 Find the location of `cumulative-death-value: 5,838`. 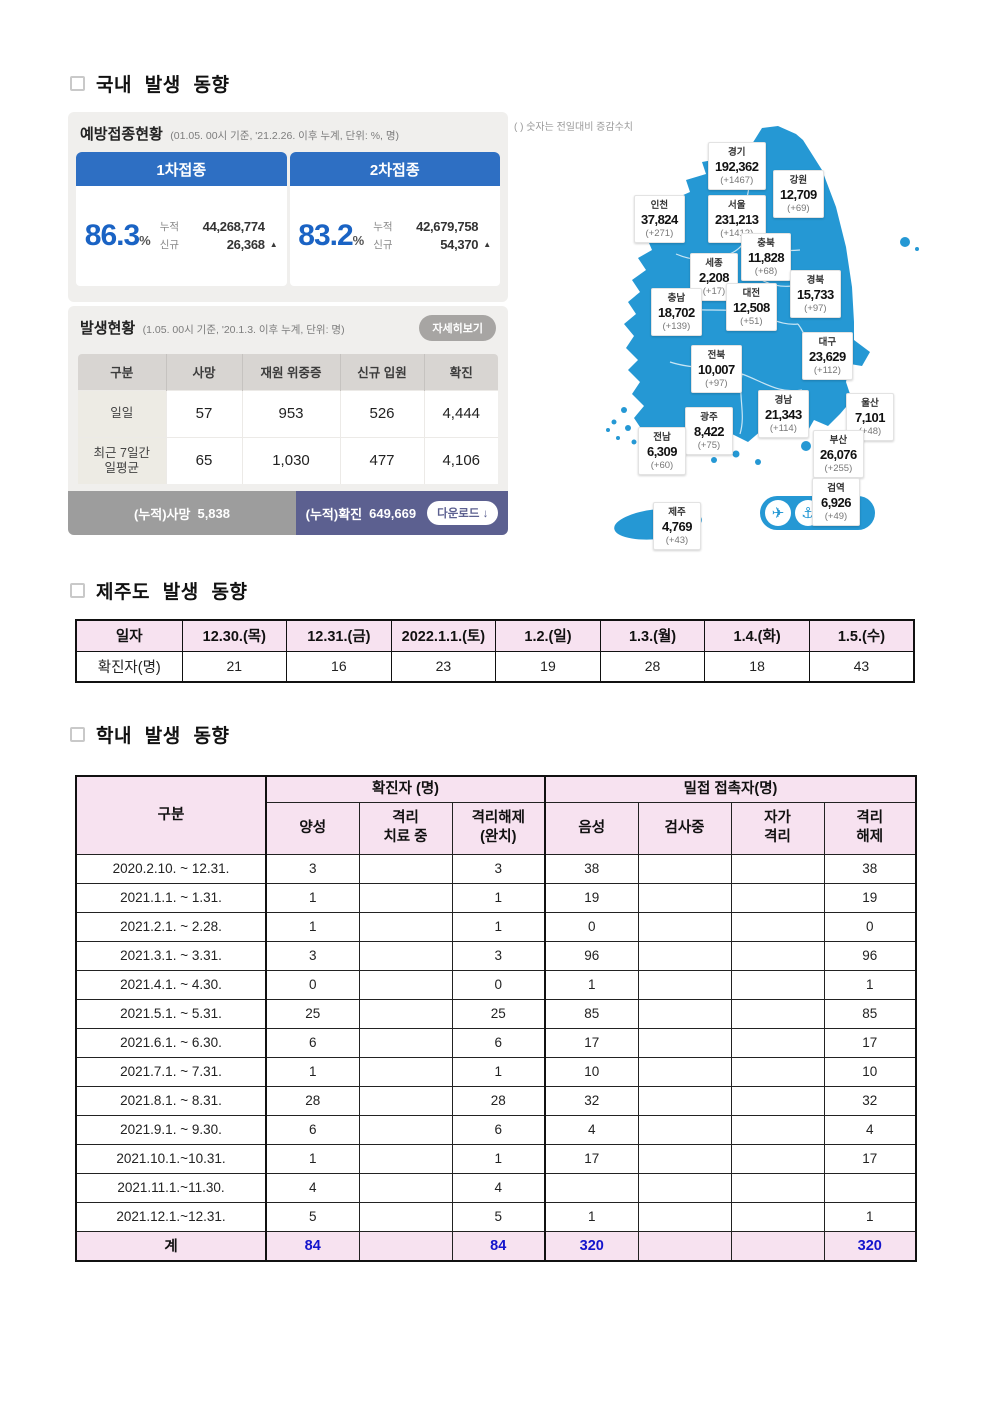

cumulative-death-value: 5,838 is located at coordinates (214, 513).